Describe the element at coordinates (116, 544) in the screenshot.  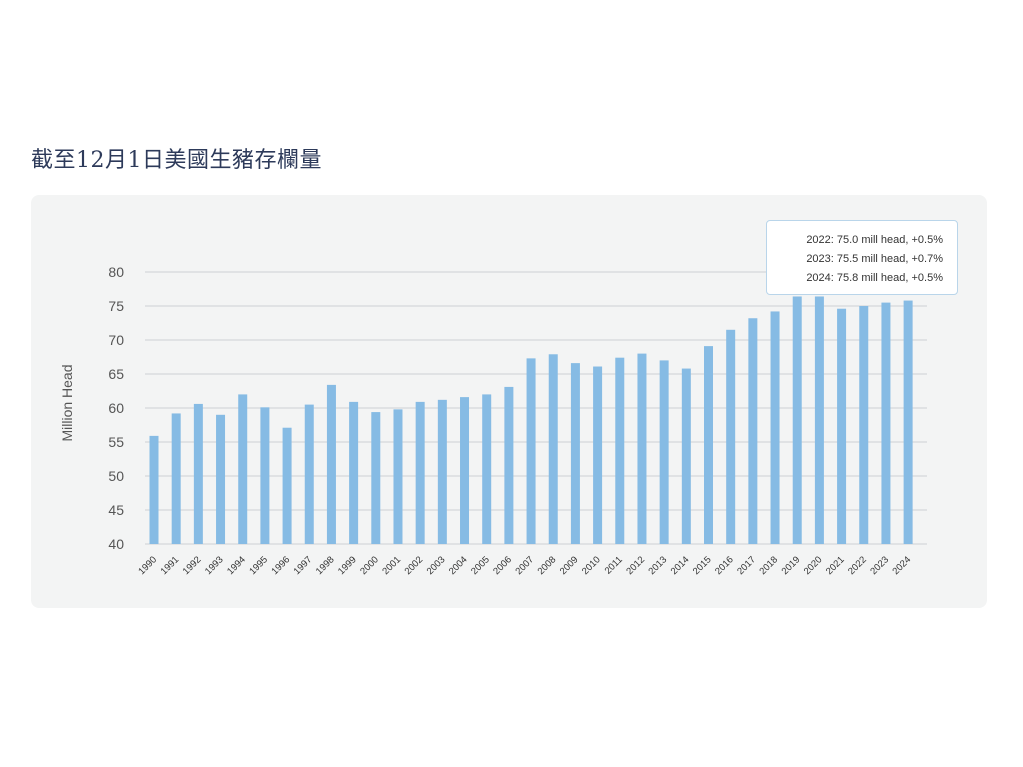
I see `y-tick-label: 40` at that location.